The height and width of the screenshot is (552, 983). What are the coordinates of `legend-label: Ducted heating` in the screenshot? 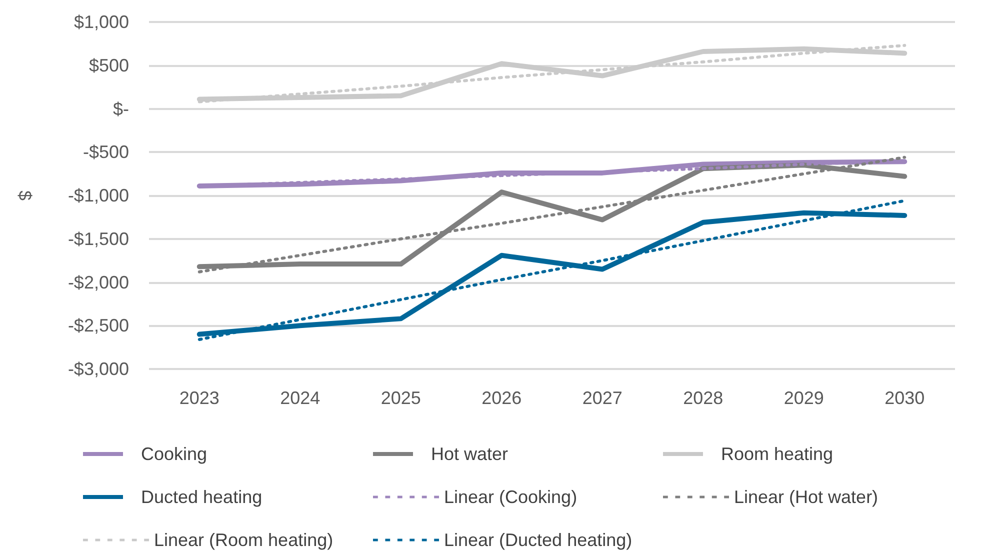 It's located at (201, 497).